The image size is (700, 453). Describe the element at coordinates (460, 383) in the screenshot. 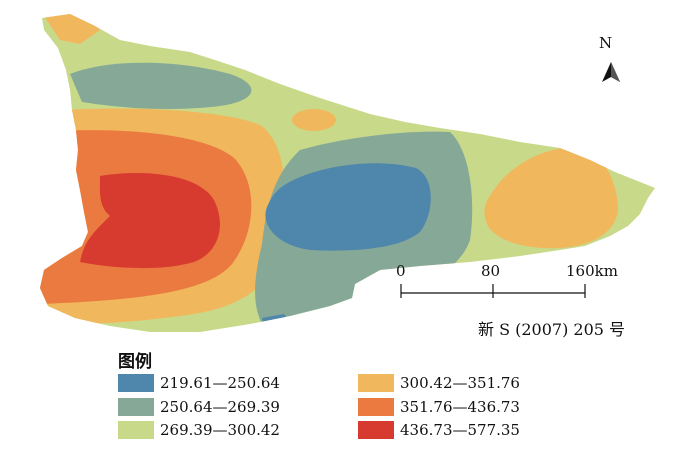

I see `legend-label: 300.42—351.76` at that location.